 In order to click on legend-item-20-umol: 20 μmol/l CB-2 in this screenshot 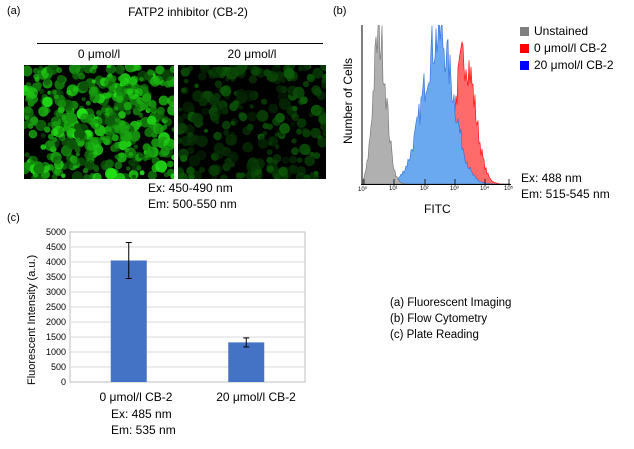, I will do `click(567, 65)`.